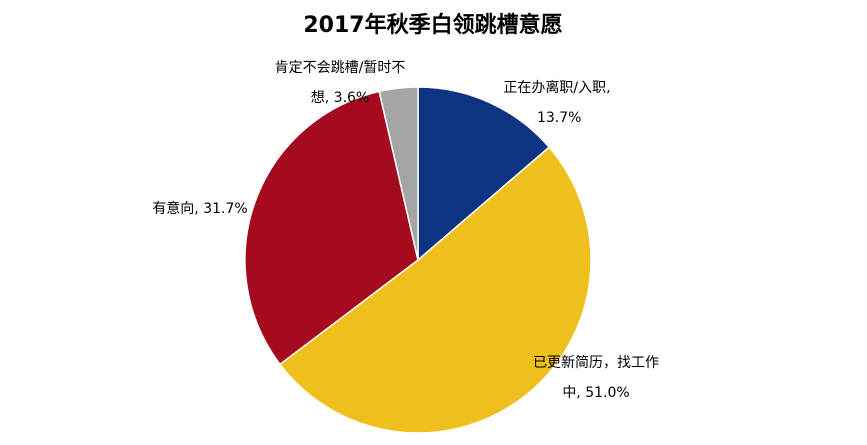 This screenshot has height=445, width=867. I want to click on data-label: 已更新简历，找工作中, 51.0%, so click(596, 377).